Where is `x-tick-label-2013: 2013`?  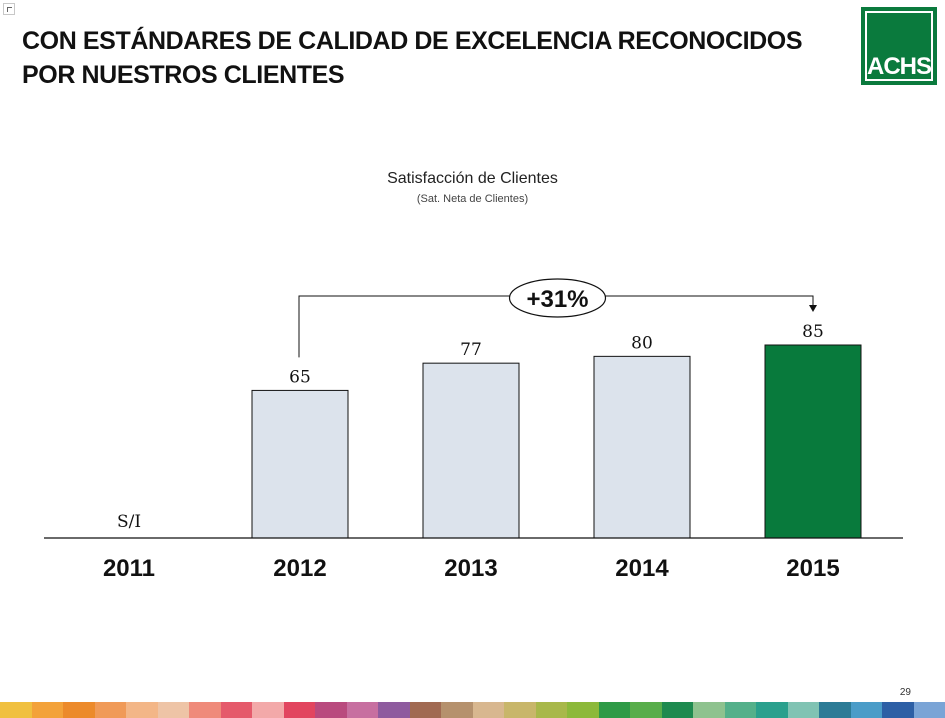 x-tick-label-2013: 2013 is located at coordinates (470, 568).